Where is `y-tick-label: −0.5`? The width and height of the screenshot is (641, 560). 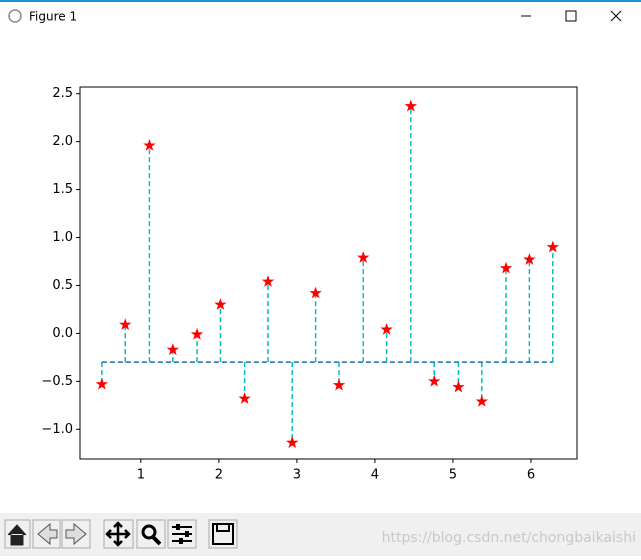
y-tick-label: −0.5 is located at coordinates (57, 381).